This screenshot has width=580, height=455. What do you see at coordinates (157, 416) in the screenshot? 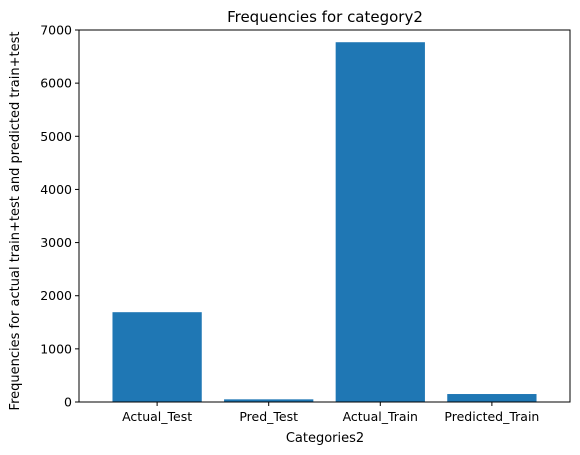
I see `x-tick-label-actual-test: Actual_Test` at bounding box center [157, 416].